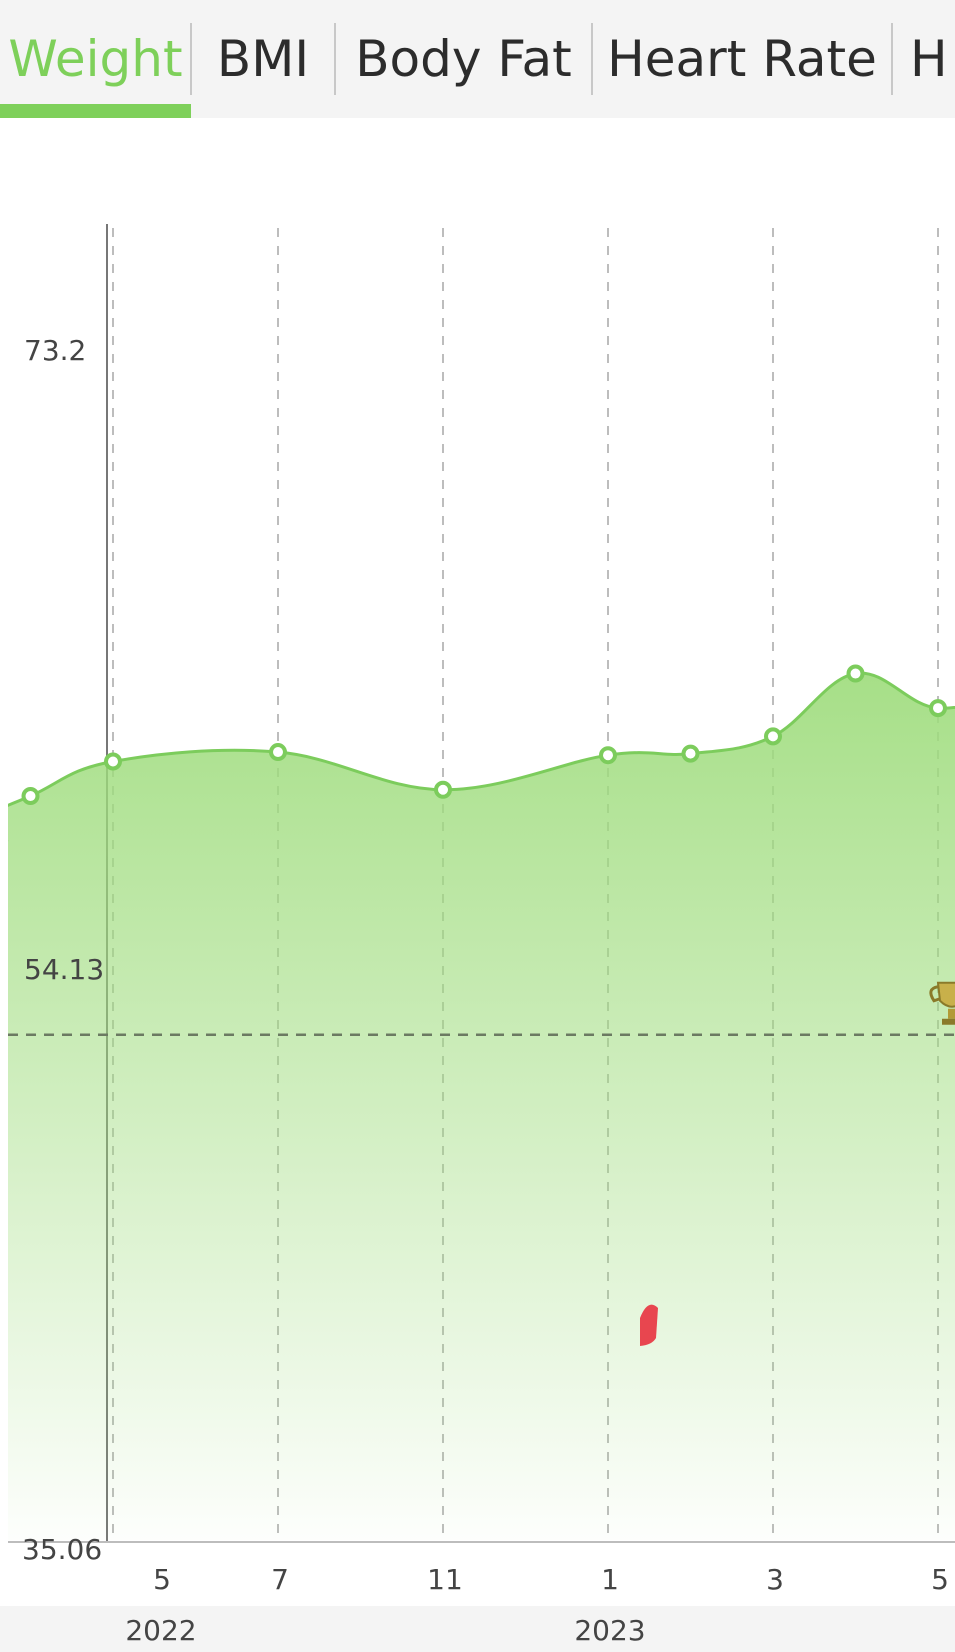  Describe the element at coordinates (610, 1579) in the screenshot. I see `x-tick-label: 1` at that location.